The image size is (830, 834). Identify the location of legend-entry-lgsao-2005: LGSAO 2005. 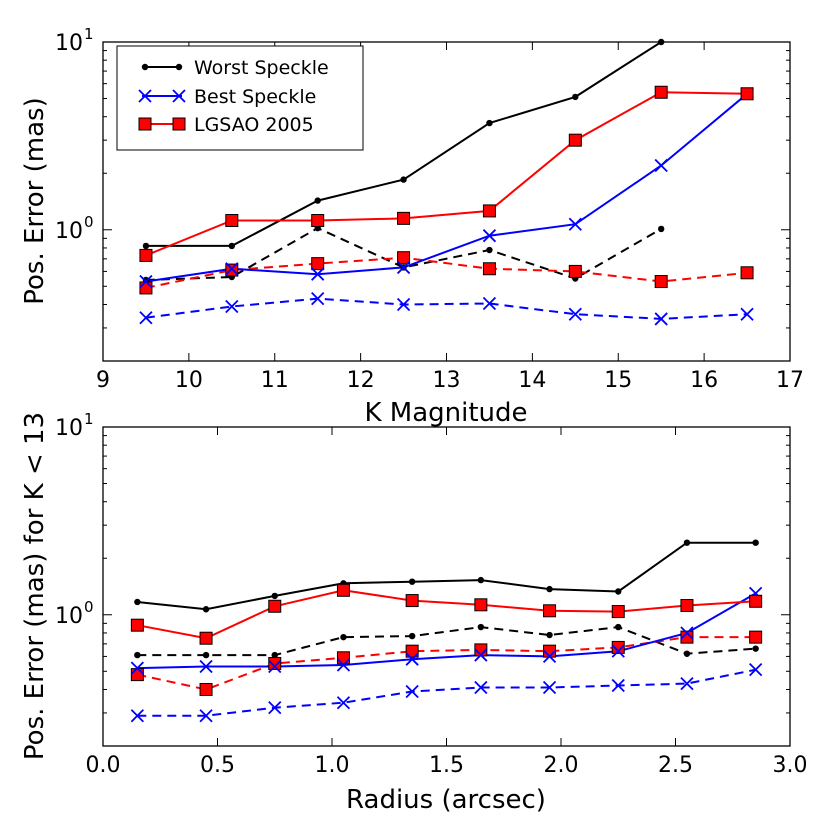
(226, 125).